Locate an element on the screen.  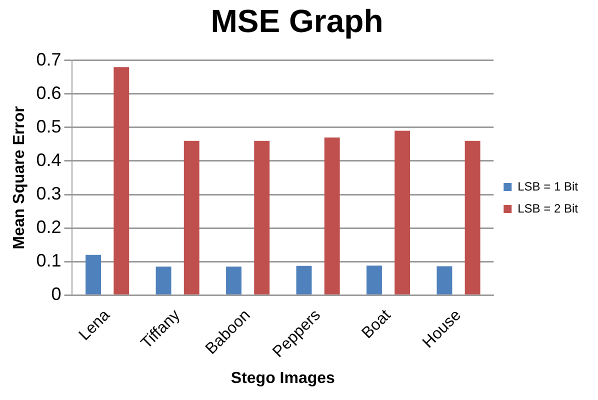
y-tick-label: 0.7 is located at coordinates (49, 59).